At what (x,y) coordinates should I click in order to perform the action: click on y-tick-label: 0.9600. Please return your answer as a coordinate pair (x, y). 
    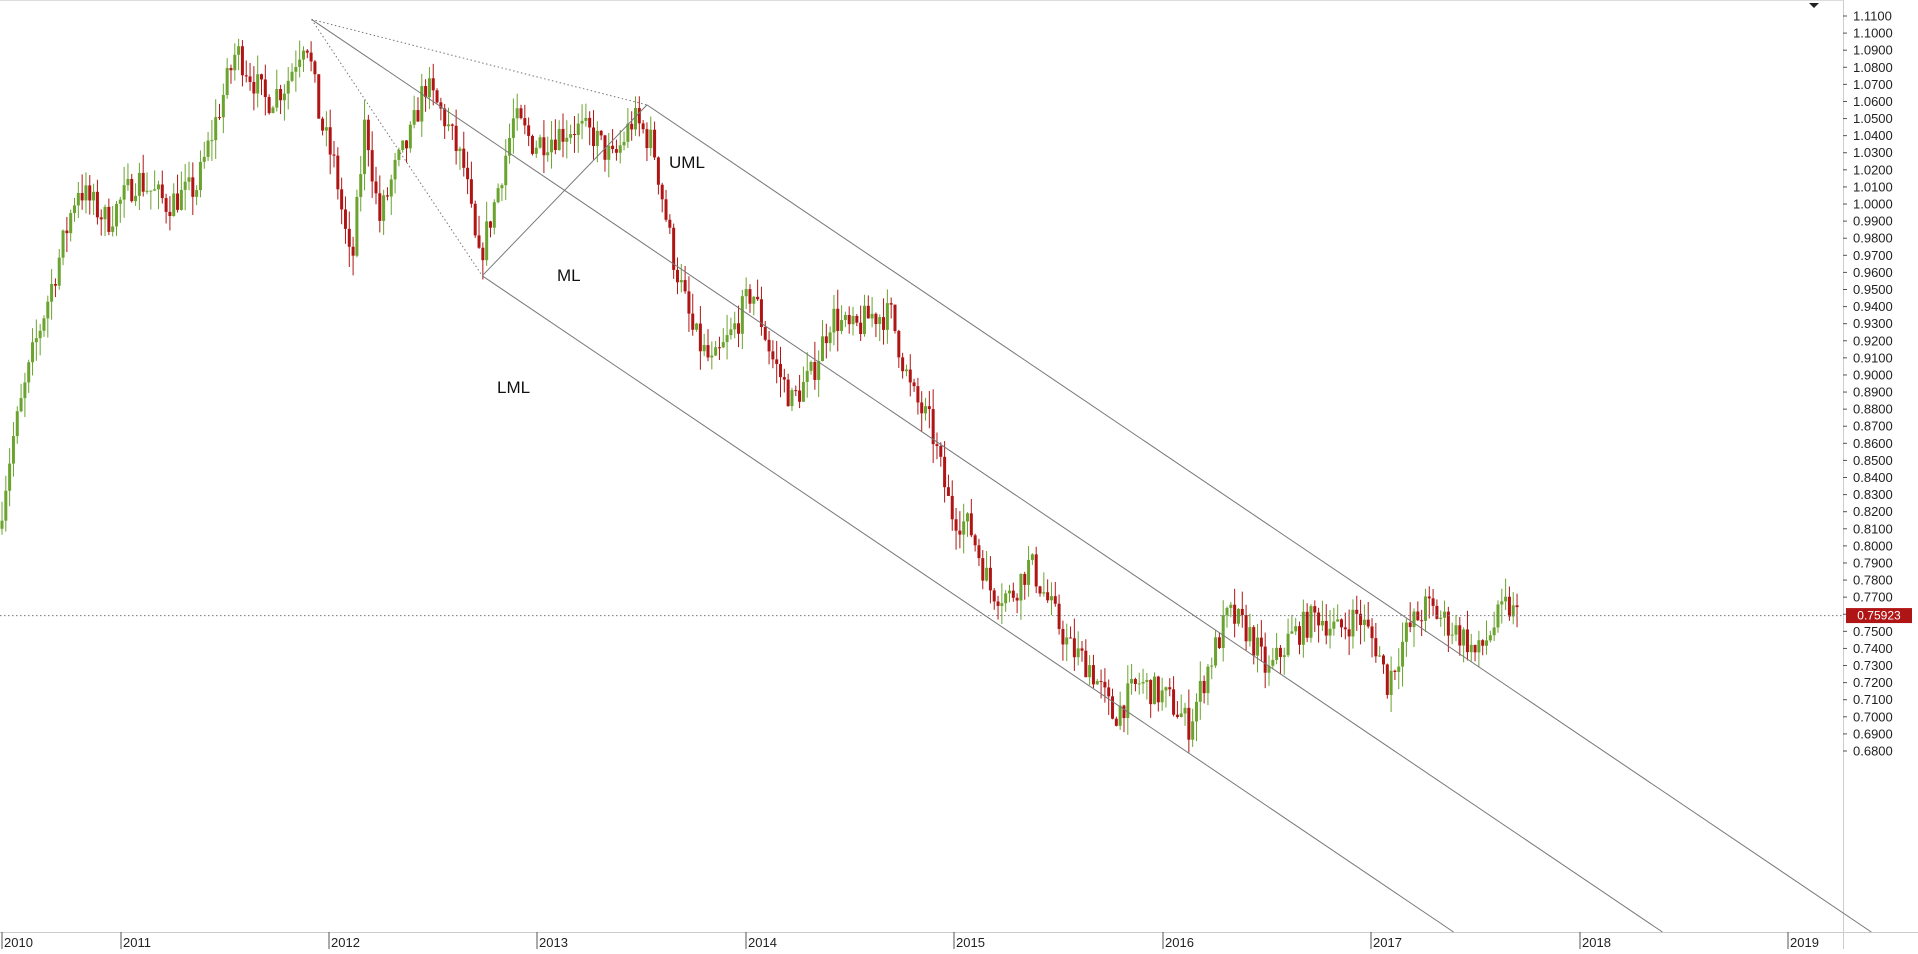
    Looking at the image, I should click on (1873, 272).